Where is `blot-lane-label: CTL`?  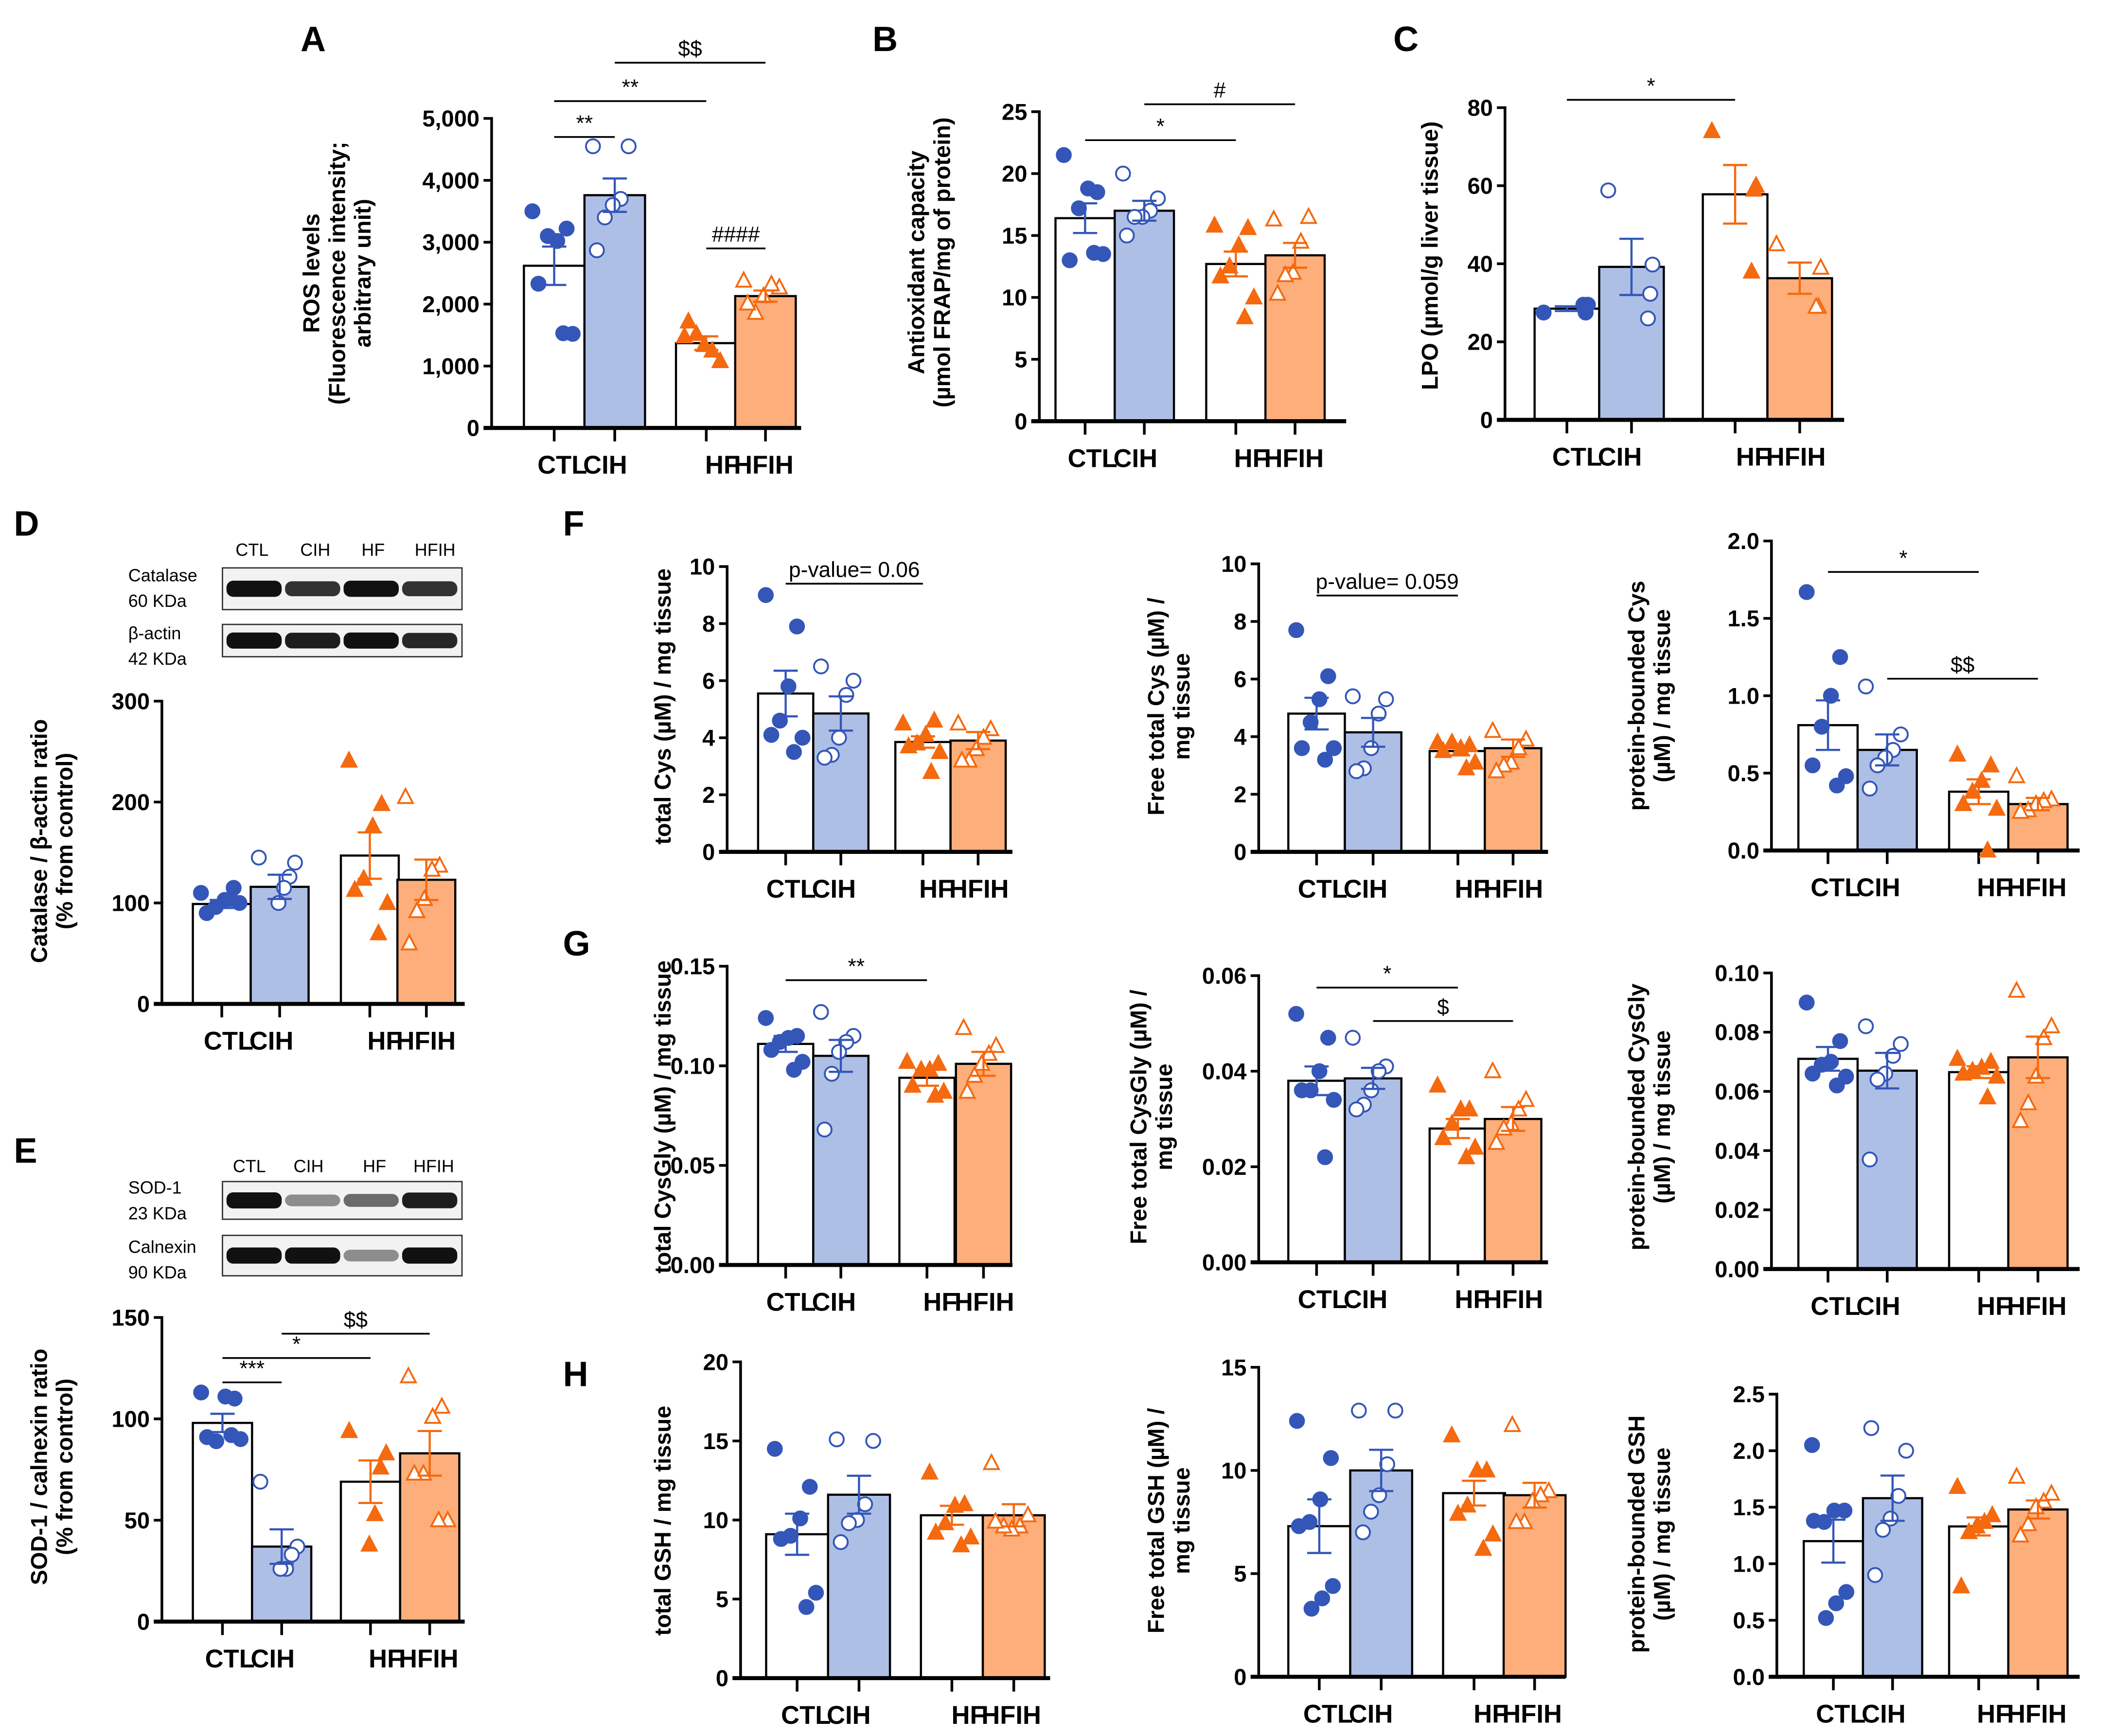
blot-lane-label: CTL is located at coordinates (249, 1166).